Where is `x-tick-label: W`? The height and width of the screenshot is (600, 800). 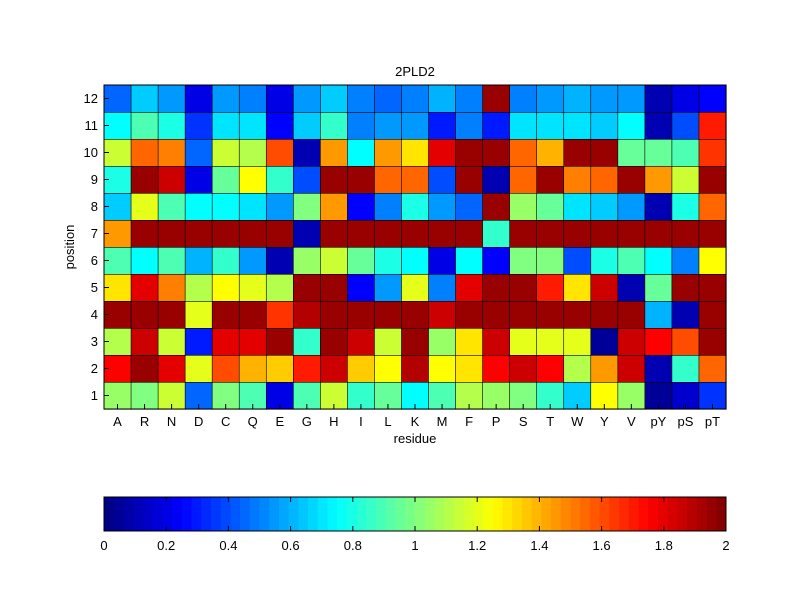 x-tick-label: W is located at coordinates (577, 421).